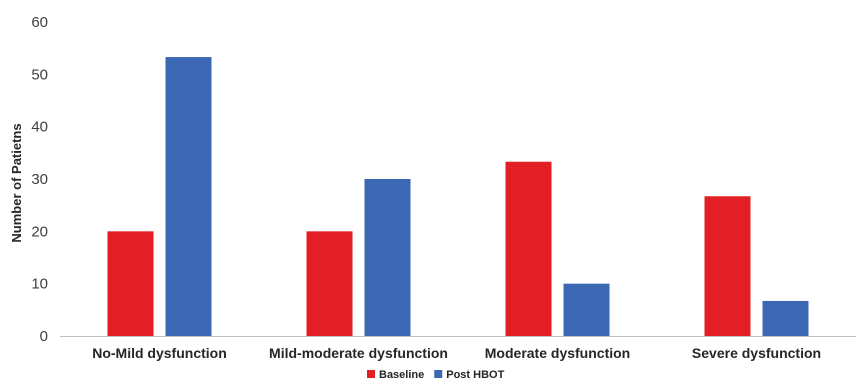 This screenshot has width=860, height=383. I want to click on y-axis-ticks: 0 10 20 30 40 50 60, so click(39, 179).